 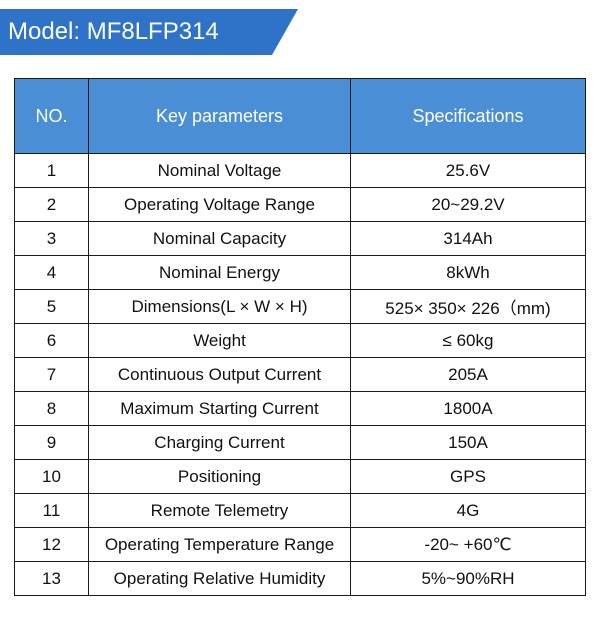 I want to click on header-specifications: Specifications, so click(x=468, y=116).